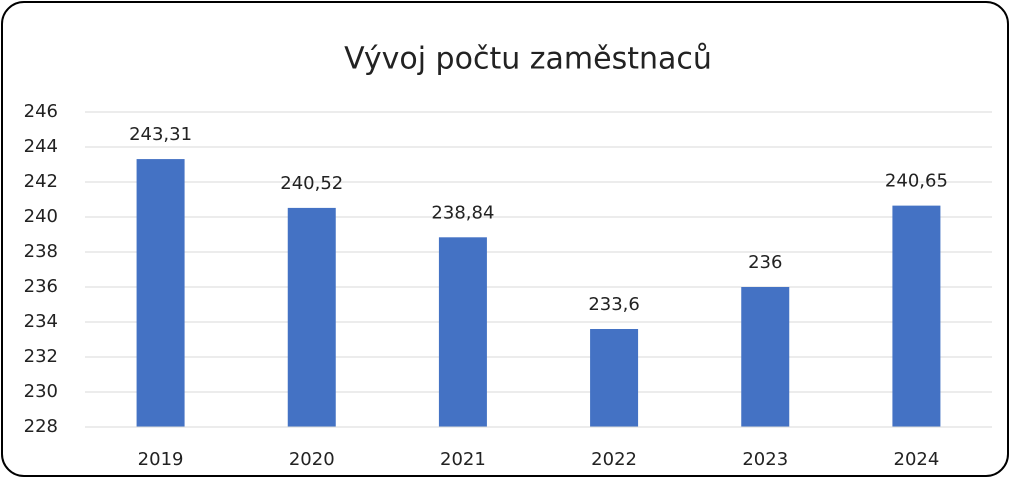 The height and width of the screenshot is (479, 1011). I want to click on data-label: 233,6, so click(614, 304).